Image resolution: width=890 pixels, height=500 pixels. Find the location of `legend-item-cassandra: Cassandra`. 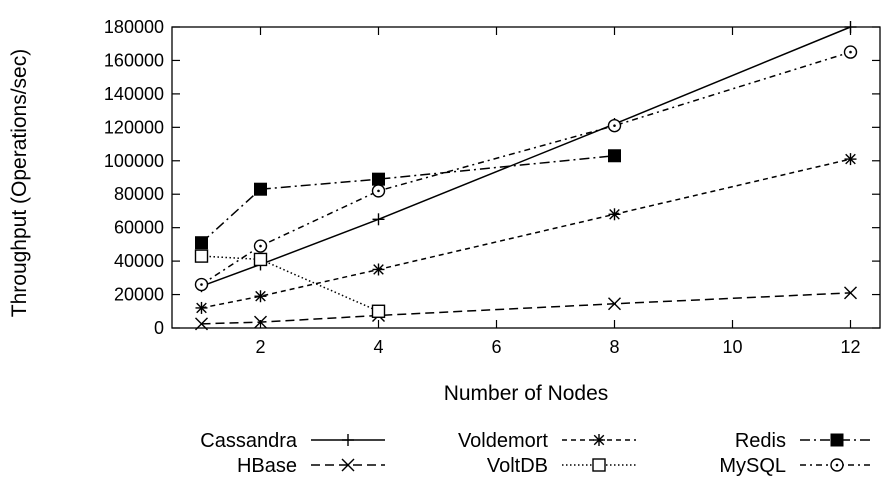

legend-item-cassandra: Cassandra is located at coordinates (292, 441).